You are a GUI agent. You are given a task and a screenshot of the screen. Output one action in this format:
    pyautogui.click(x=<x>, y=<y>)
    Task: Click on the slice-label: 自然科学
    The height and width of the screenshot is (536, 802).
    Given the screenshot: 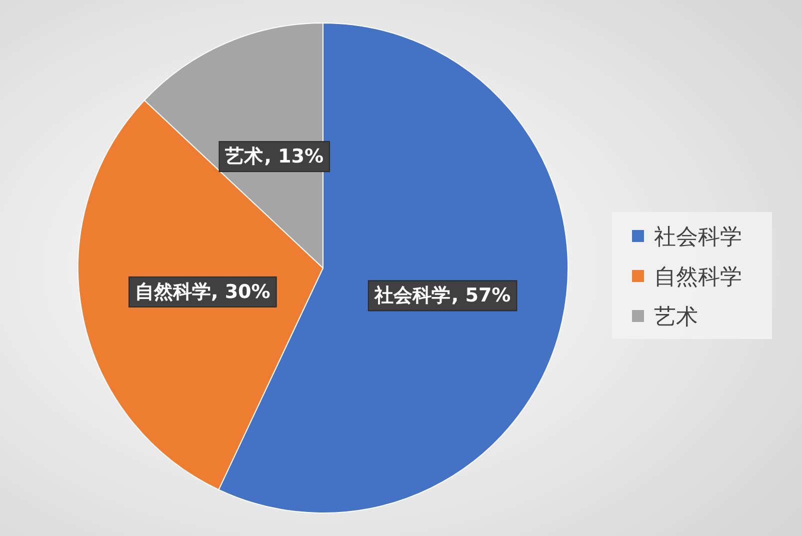 What is the action you would take?
    pyautogui.click(x=173, y=291)
    